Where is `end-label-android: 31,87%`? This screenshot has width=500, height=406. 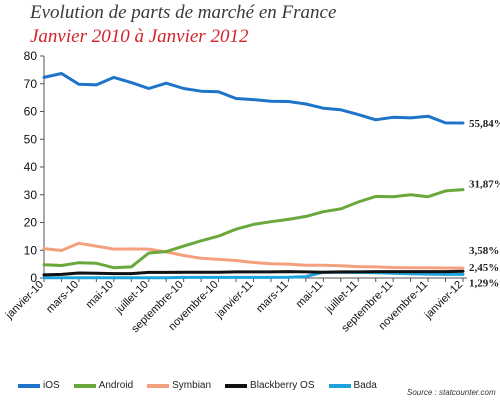
end-label-android: 31,87% is located at coordinates (484, 185).